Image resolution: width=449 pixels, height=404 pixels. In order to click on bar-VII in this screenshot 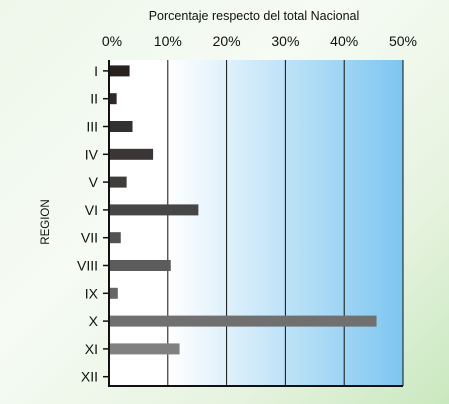, I will do `click(115, 238)`.